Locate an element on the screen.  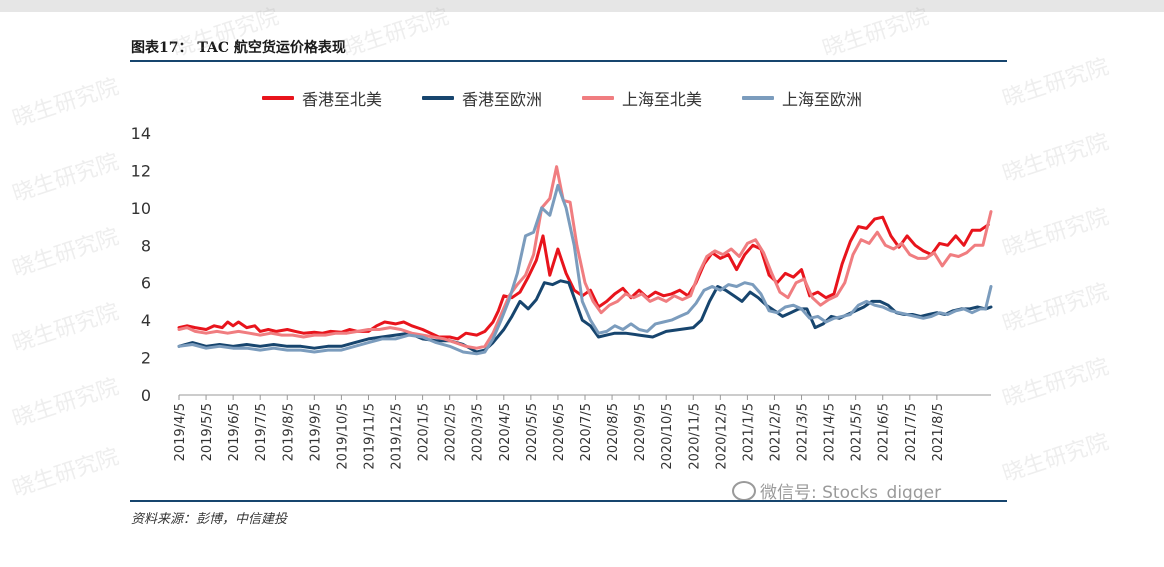
x-tick-label: 2019/5/5 is located at coordinates (207, 432).